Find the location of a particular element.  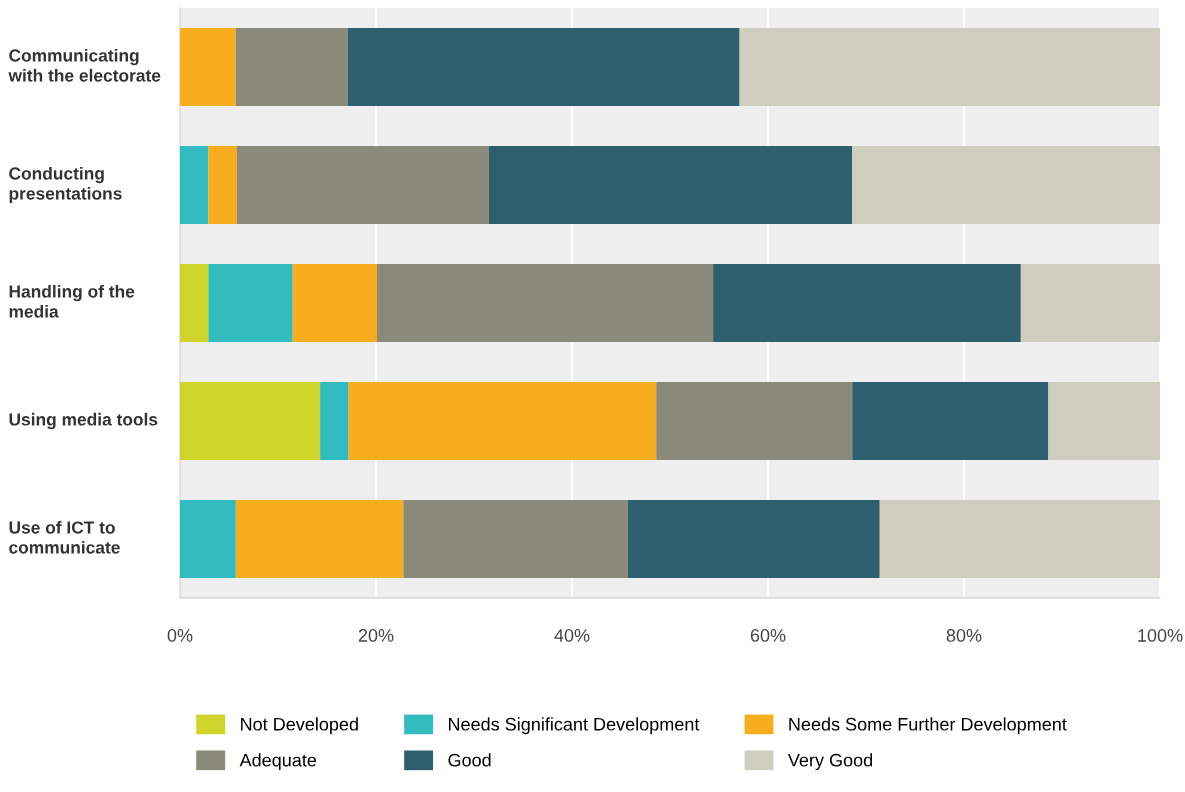

x-tick-label: 20% is located at coordinates (376, 635).